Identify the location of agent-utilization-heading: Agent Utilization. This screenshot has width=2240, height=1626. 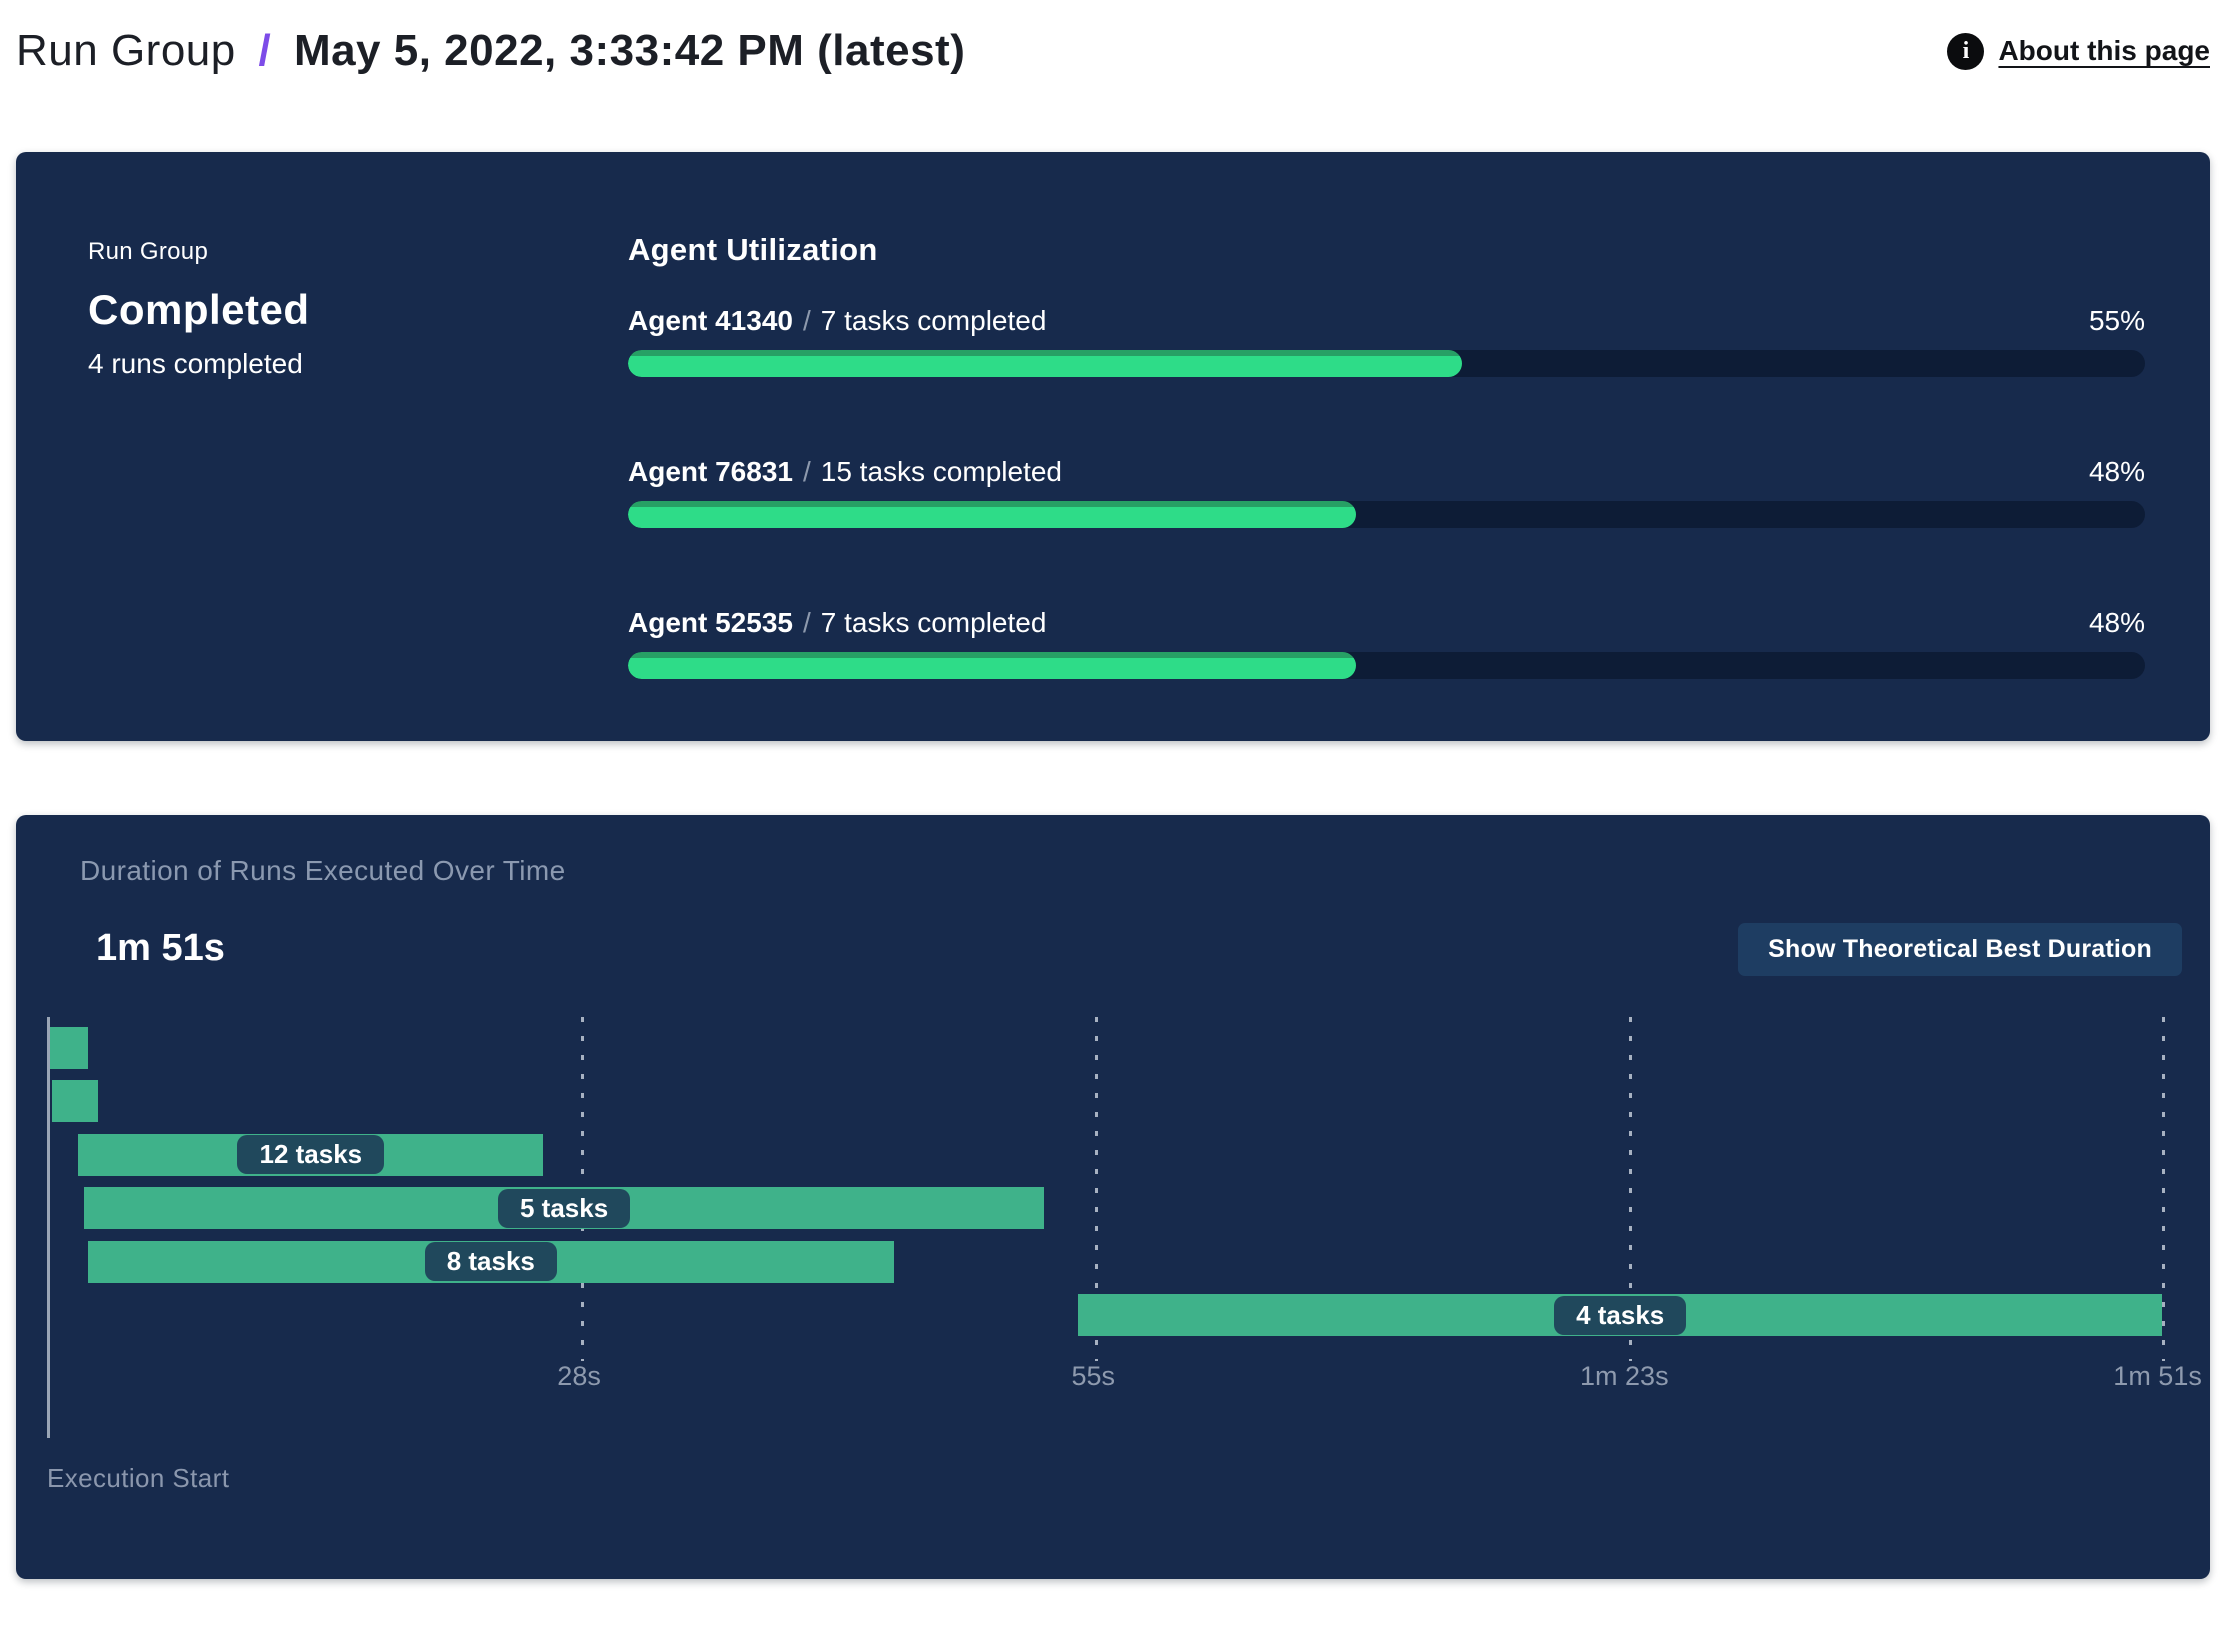
(753, 249).